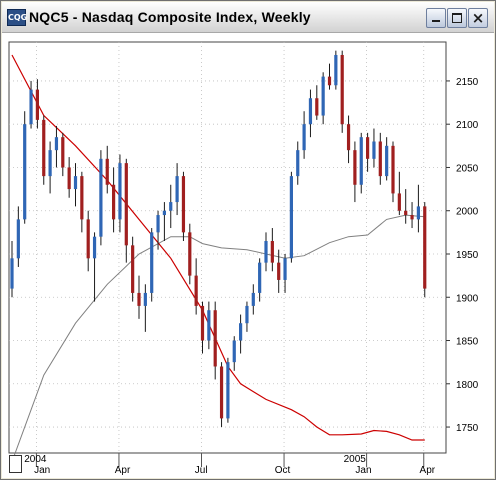  Describe the element at coordinates (467, 255) in the screenshot. I see `y-tick-label: 1950` at that location.